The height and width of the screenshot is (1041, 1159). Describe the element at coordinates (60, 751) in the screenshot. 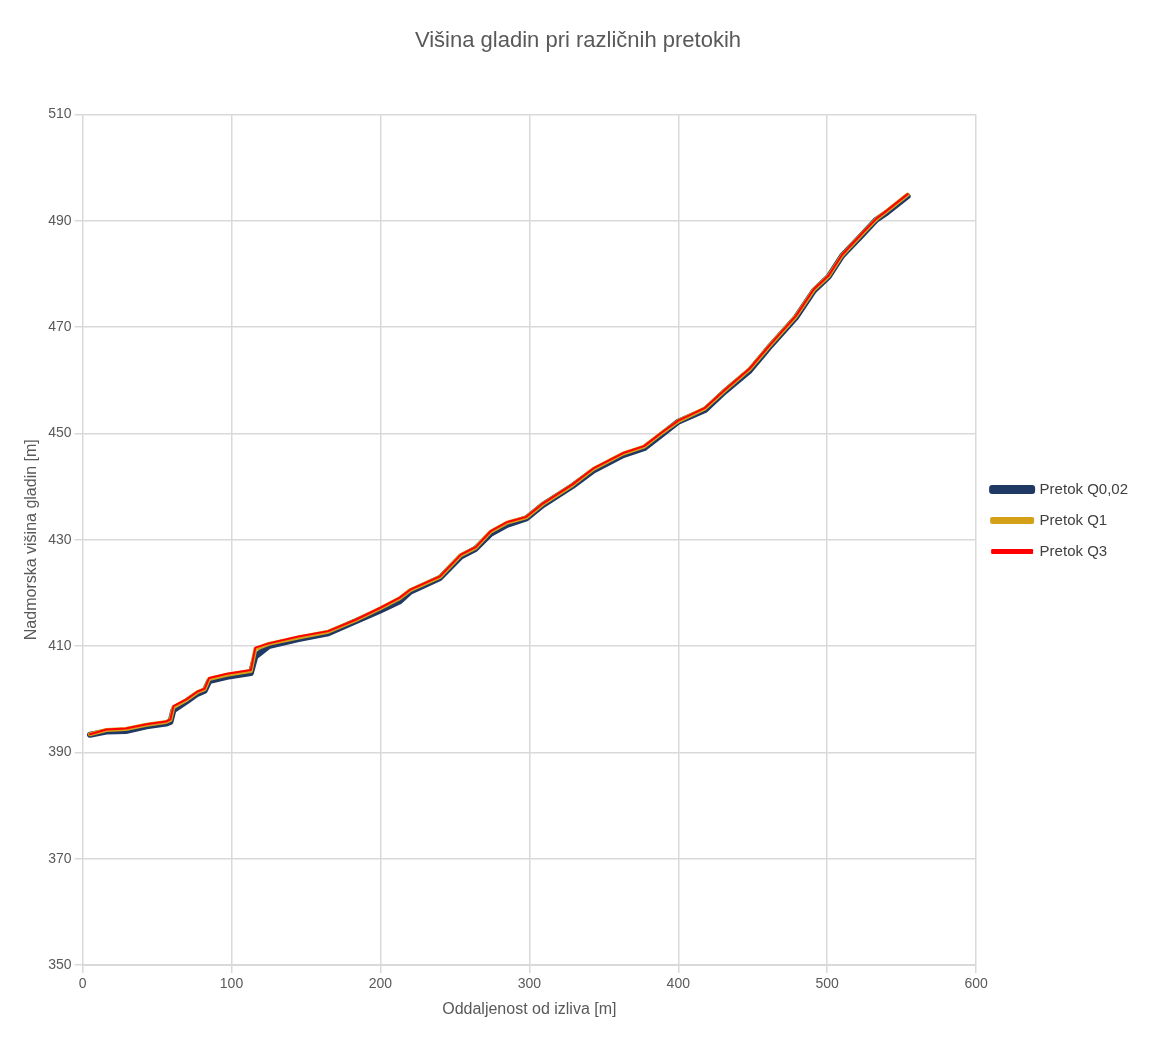

I see `y-tick-label: 390` at that location.